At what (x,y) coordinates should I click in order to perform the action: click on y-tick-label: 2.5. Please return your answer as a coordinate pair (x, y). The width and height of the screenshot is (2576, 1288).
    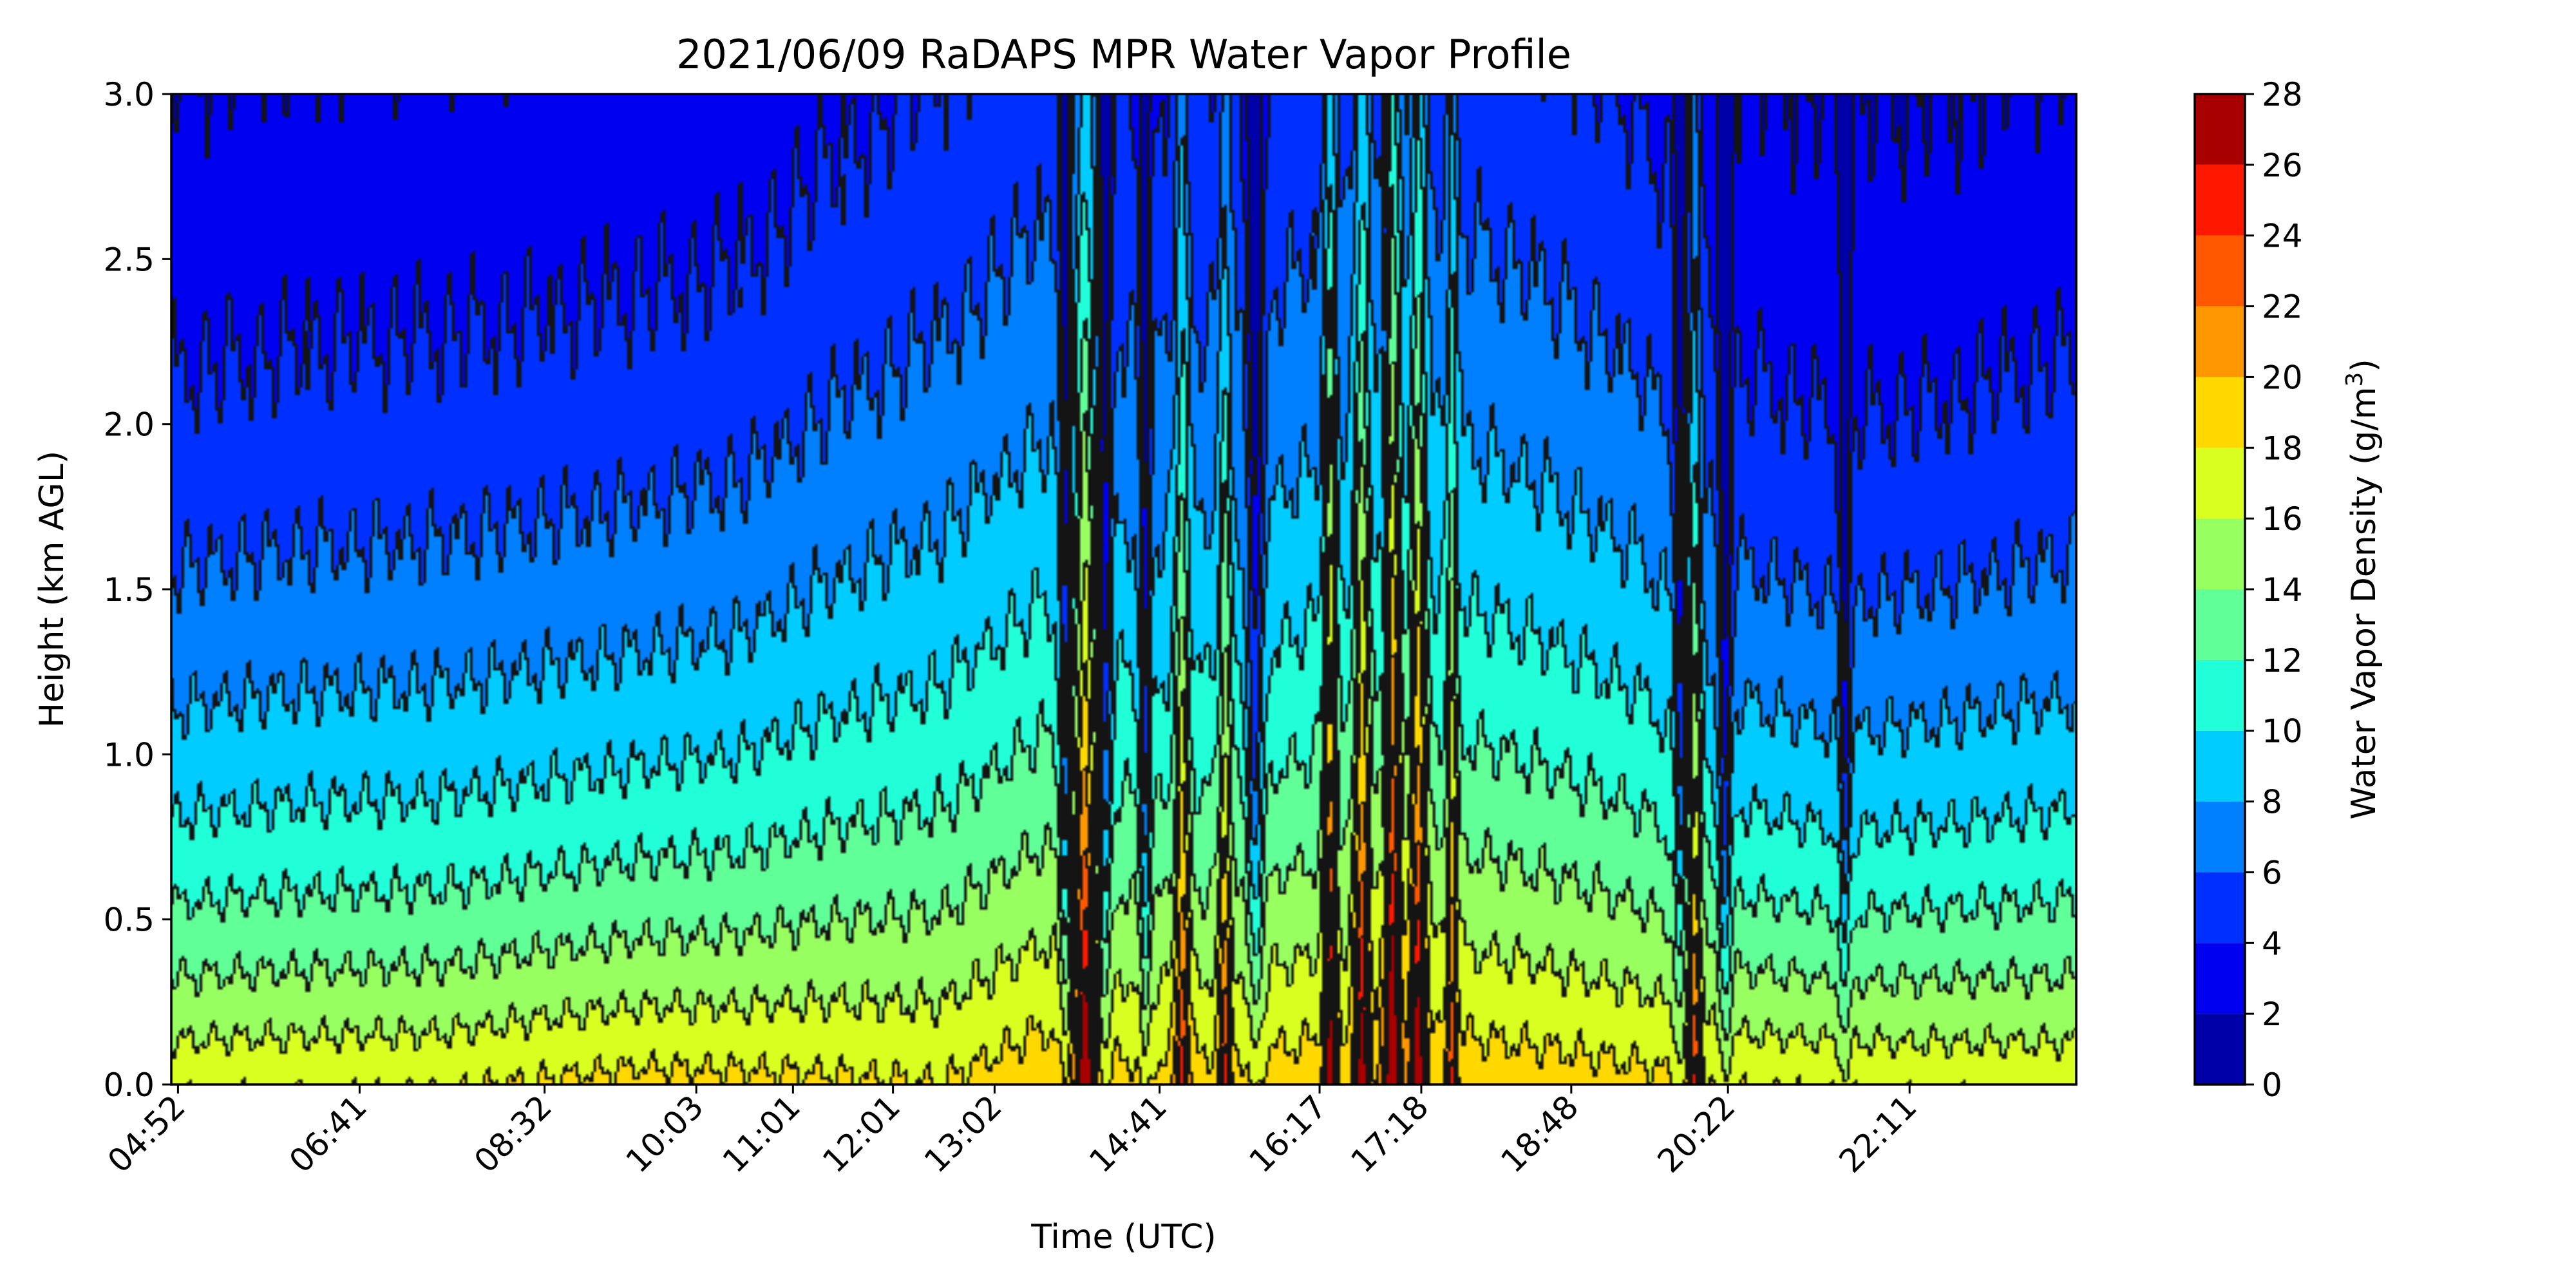
    Looking at the image, I should click on (129, 259).